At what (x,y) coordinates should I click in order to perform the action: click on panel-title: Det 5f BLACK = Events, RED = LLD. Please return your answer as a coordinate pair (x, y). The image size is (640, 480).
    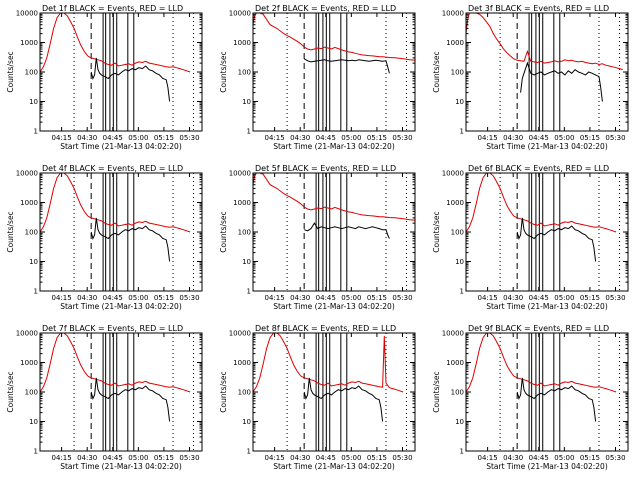
    Looking at the image, I should click on (325, 168).